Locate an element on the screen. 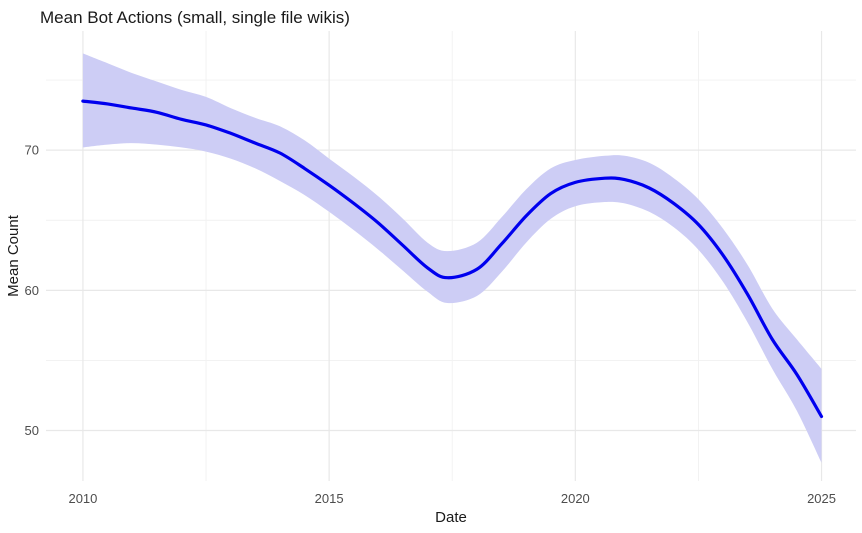 The width and height of the screenshot is (862, 533). x-tick-label: 2010 is located at coordinates (82, 498).